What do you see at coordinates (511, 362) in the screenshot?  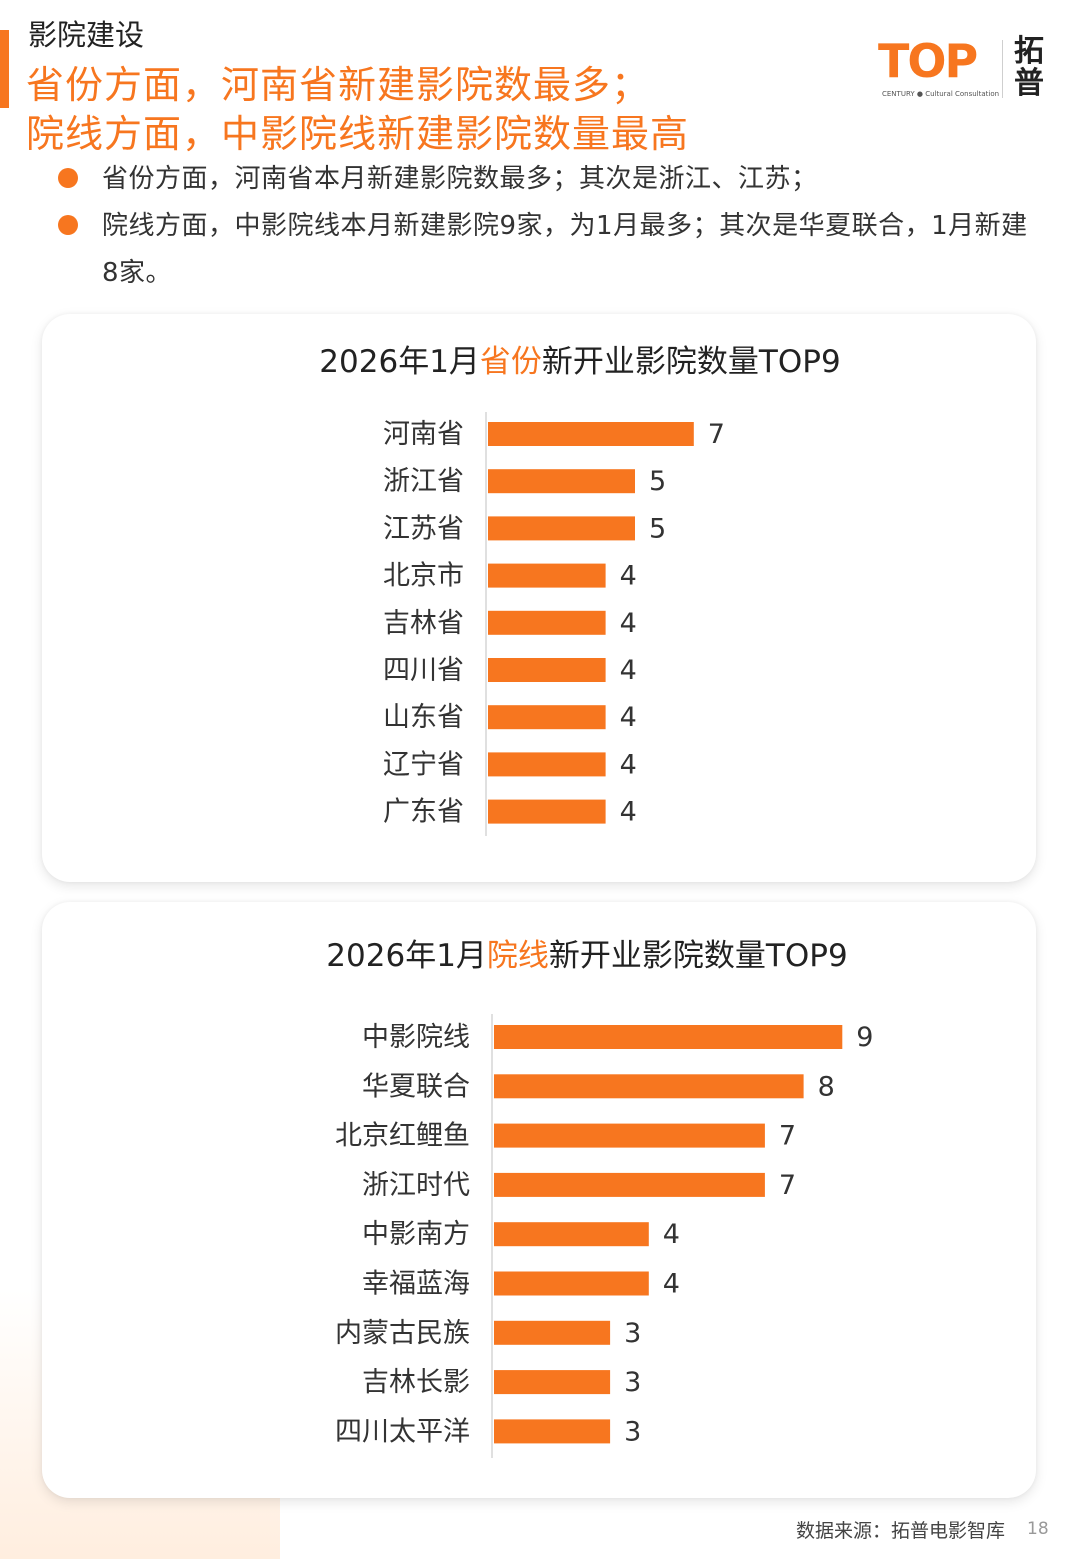 I see `chart-title-highlight: 省份` at bounding box center [511, 362].